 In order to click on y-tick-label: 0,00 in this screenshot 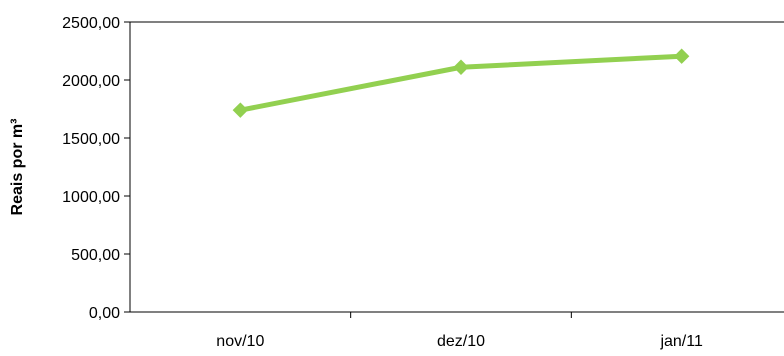, I will do `click(104, 313)`.